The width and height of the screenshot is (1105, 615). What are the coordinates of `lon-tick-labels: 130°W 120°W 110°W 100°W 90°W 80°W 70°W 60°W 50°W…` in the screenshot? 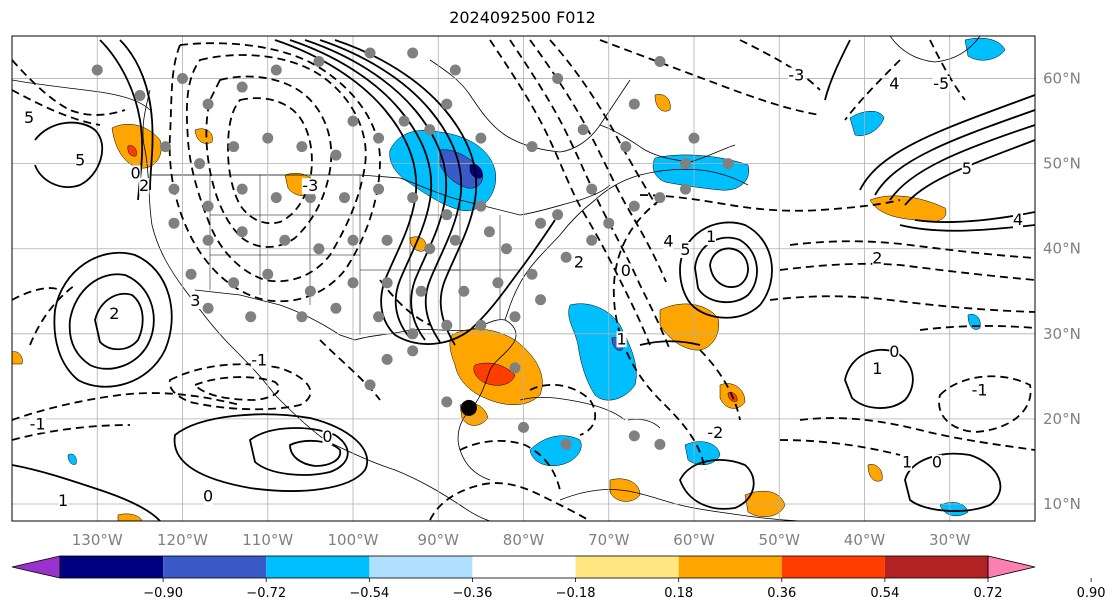 It's located at (521, 540).